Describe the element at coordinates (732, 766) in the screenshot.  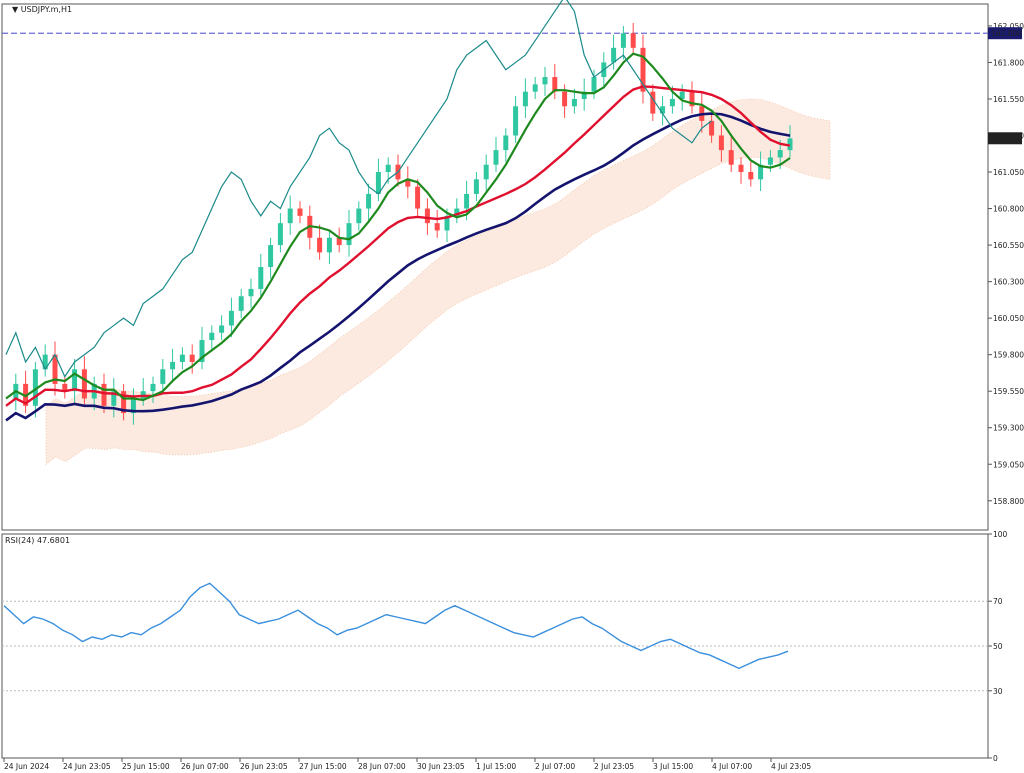
I see `time-tick-label: 4 Jul 07:00` at that location.